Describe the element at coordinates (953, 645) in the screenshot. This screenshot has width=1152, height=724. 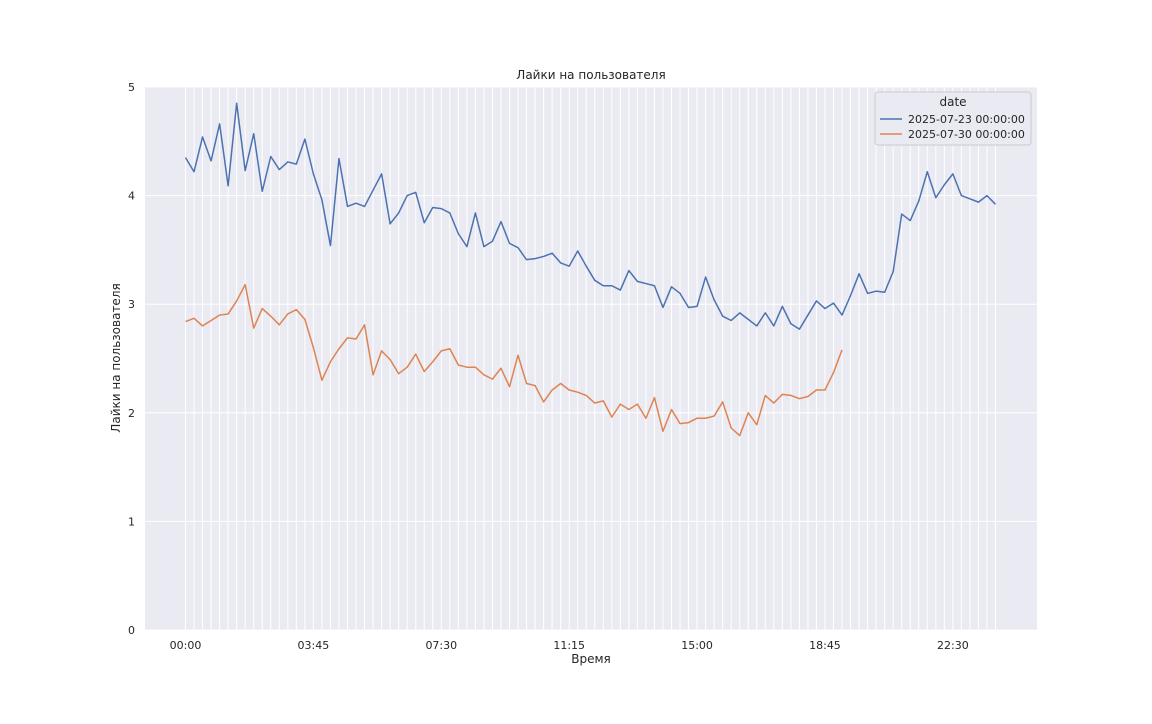
I see `x-tick-label: 22:30` at that location.